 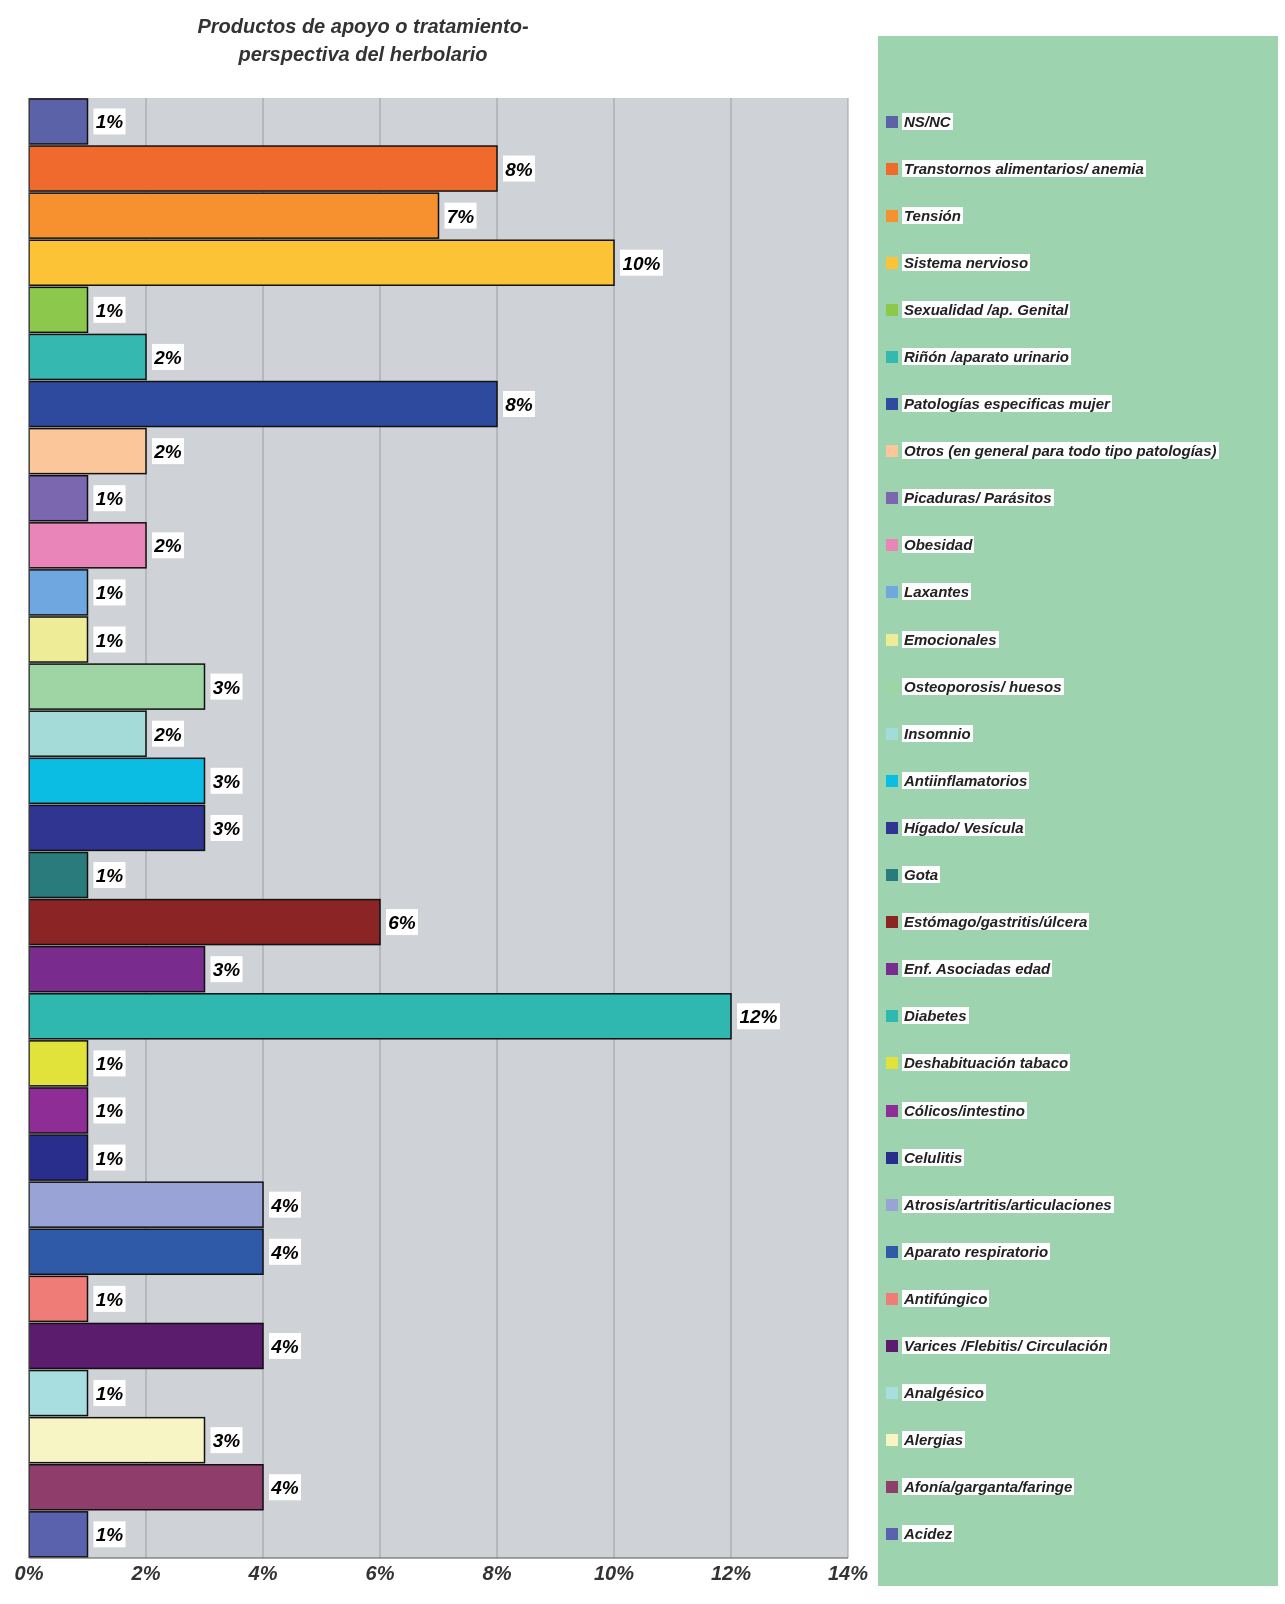 What do you see at coordinates (944, 1393) in the screenshot?
I see `legend-label: Analgésico` at bounding box center [944, 1393].